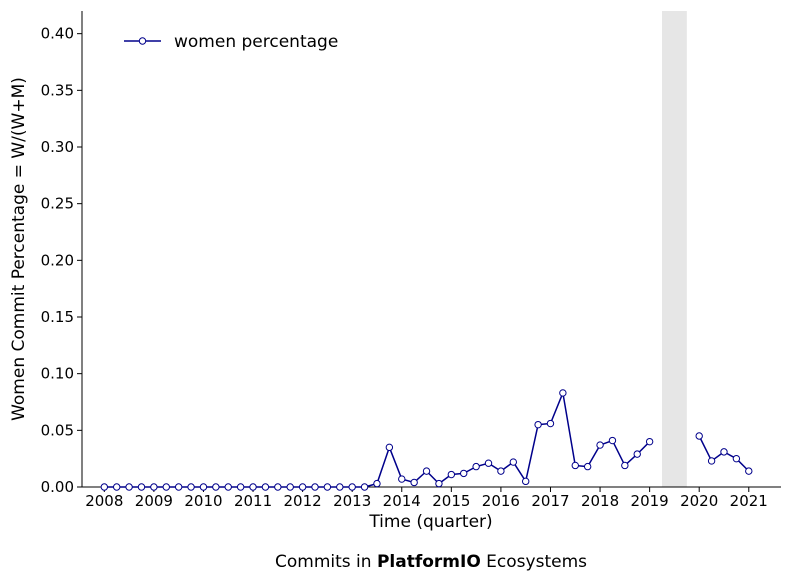 This screenshot has height=576, width=792. I want to click on x-tick-label: 2012, so click(303, 501).